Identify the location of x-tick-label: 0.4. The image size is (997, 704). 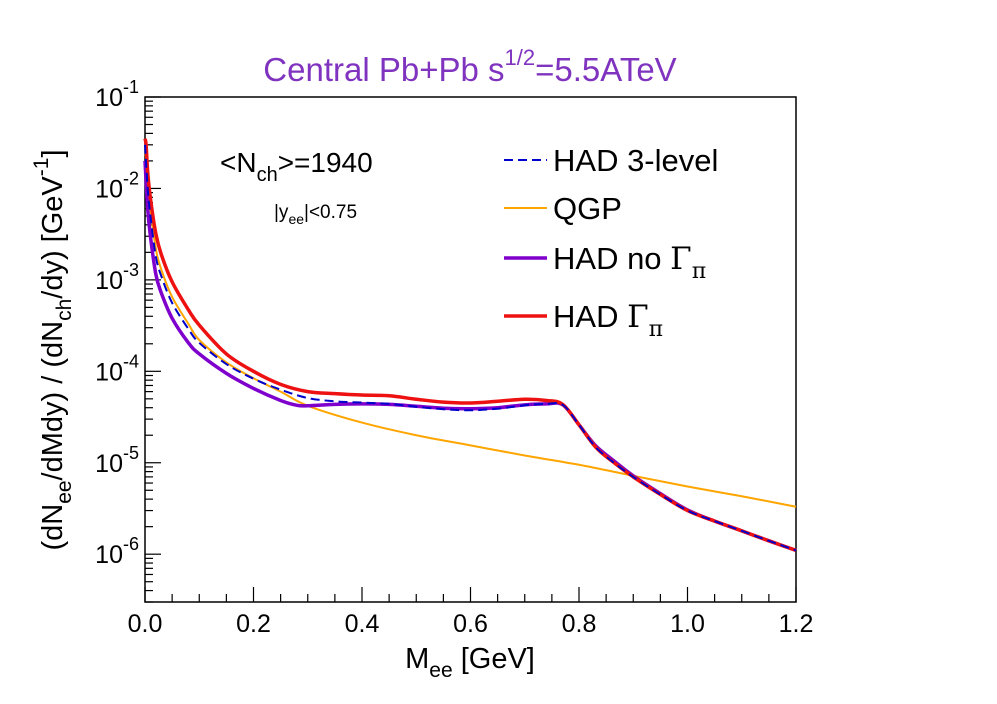
(362, 624).